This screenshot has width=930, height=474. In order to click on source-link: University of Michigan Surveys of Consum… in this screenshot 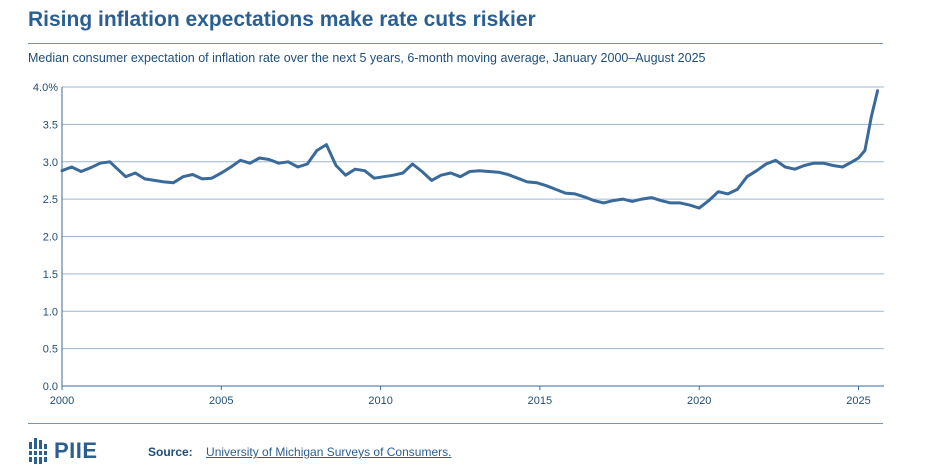, I will do `click(329, 452)`.